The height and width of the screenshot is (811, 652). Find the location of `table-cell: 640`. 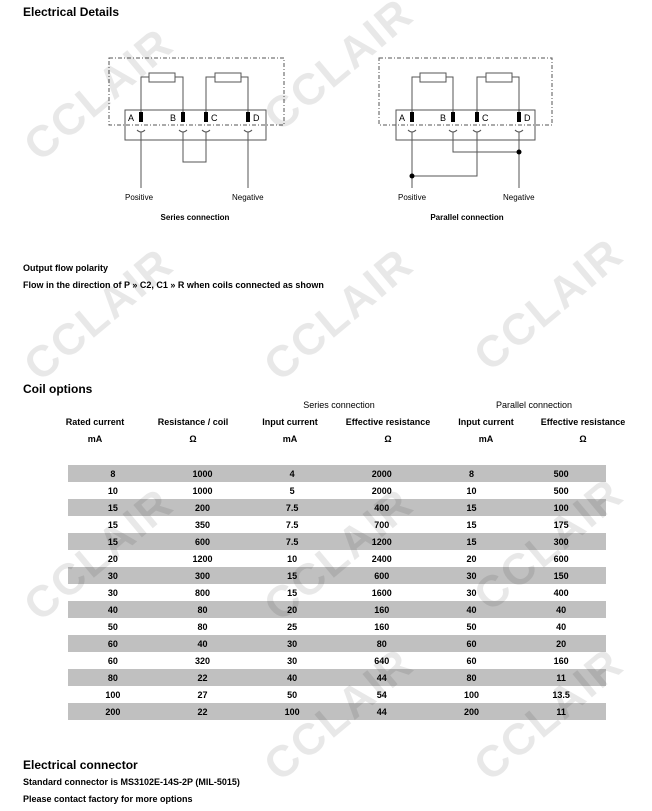

table-cell: 640 is located at coordinates (382, 660).